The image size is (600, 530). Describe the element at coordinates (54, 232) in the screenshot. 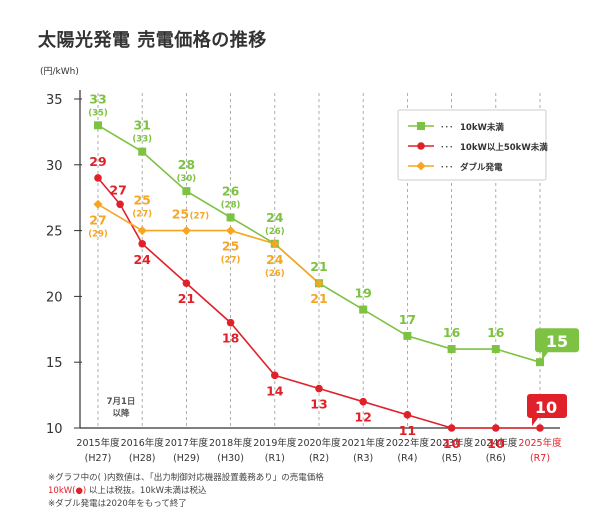

I see `y-tick-label: 25` at that location.